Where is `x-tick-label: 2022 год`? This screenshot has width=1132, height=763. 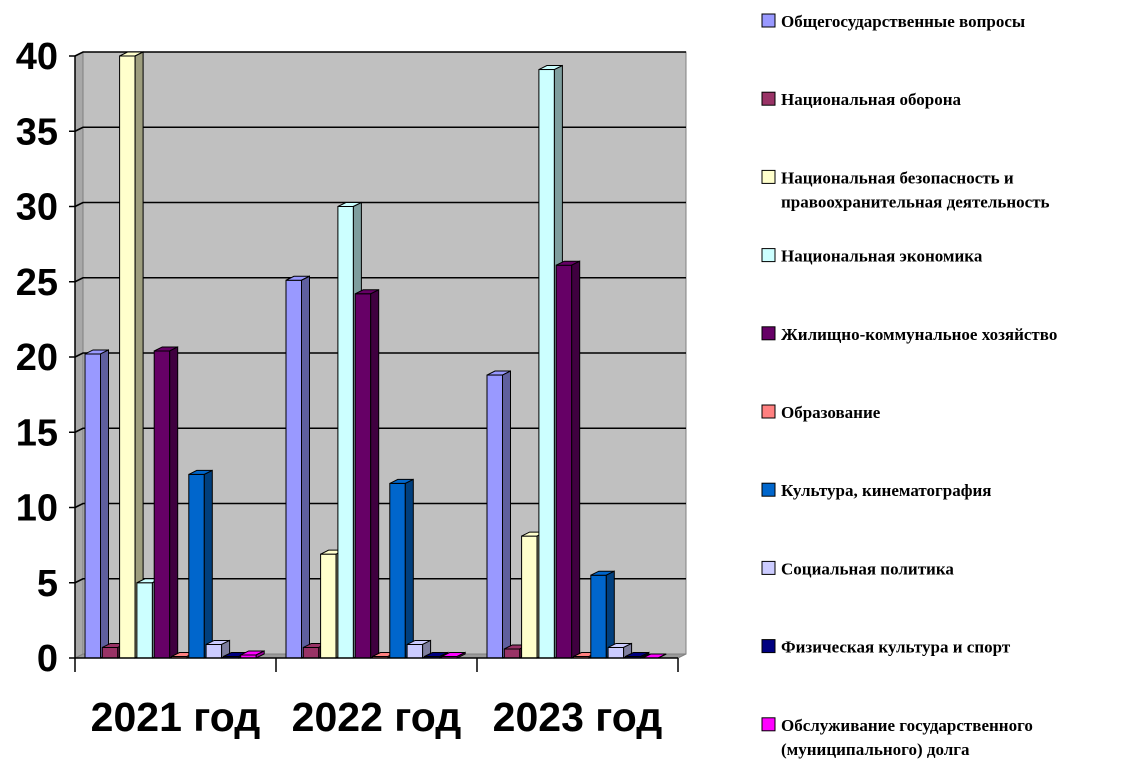 x-tick-label: 2022 год is located at coordinates (377, 717).